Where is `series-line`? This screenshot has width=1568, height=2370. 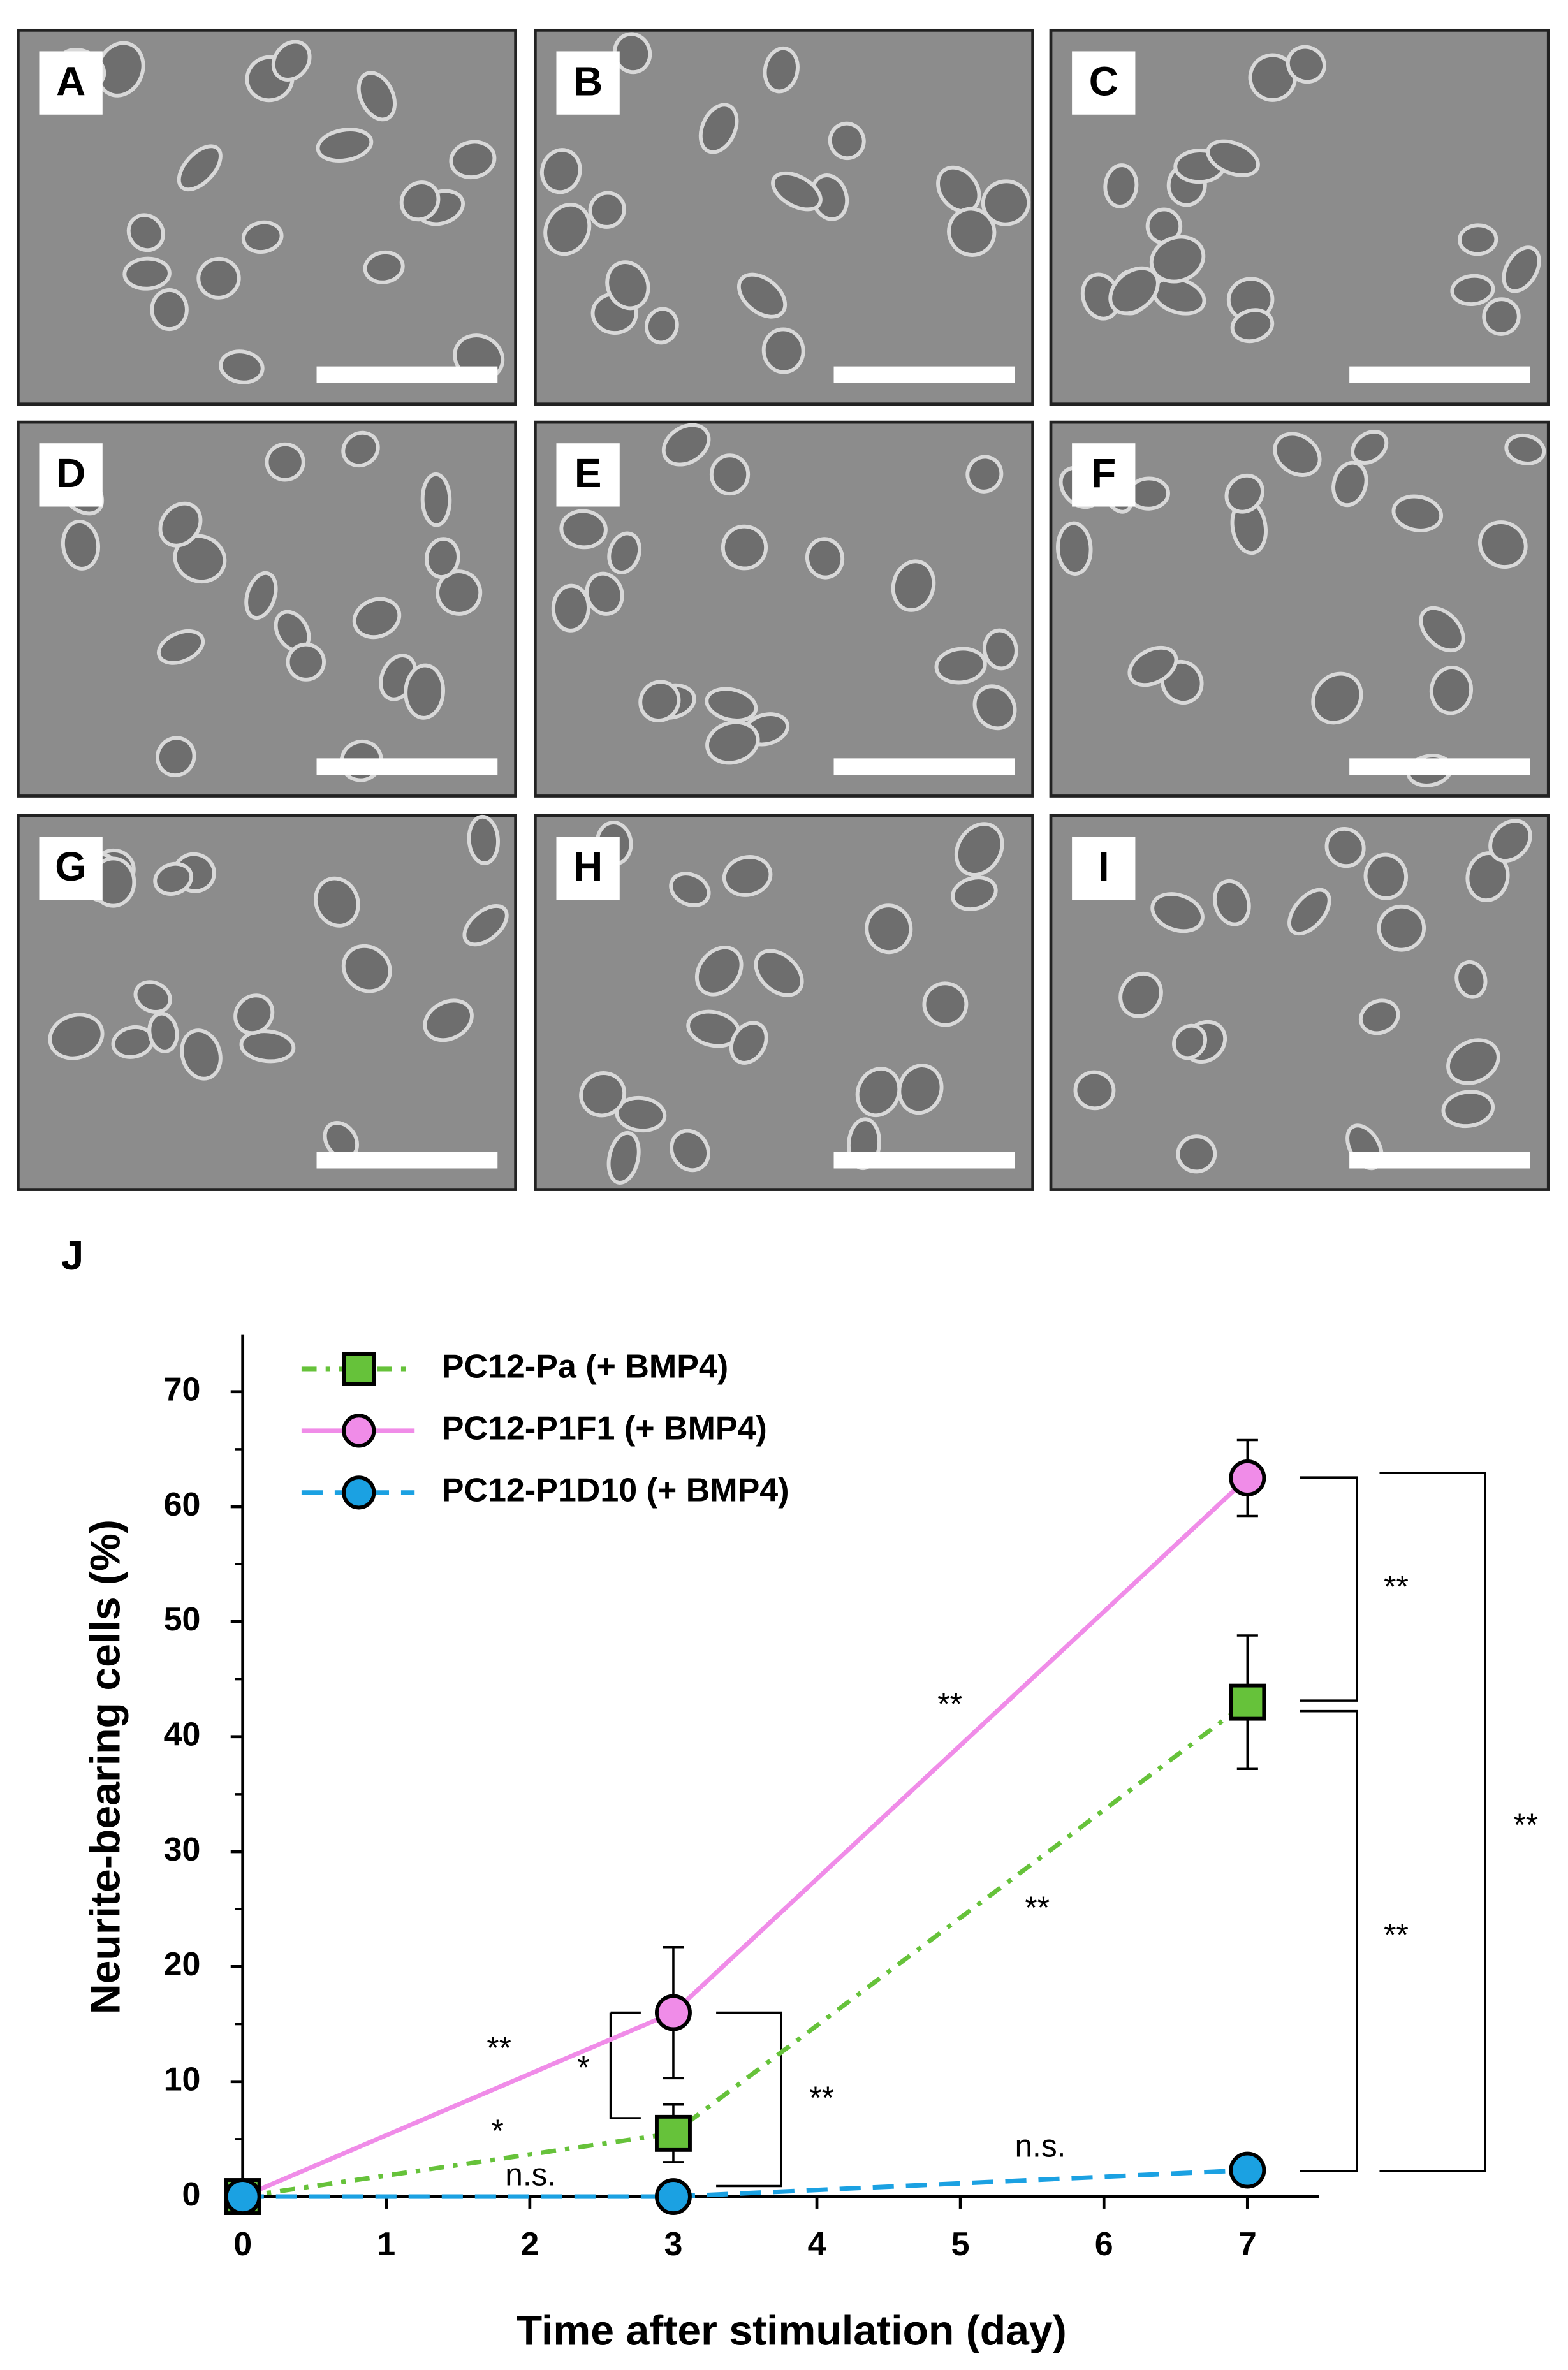
series-line is located at coordinates (745, 2183).